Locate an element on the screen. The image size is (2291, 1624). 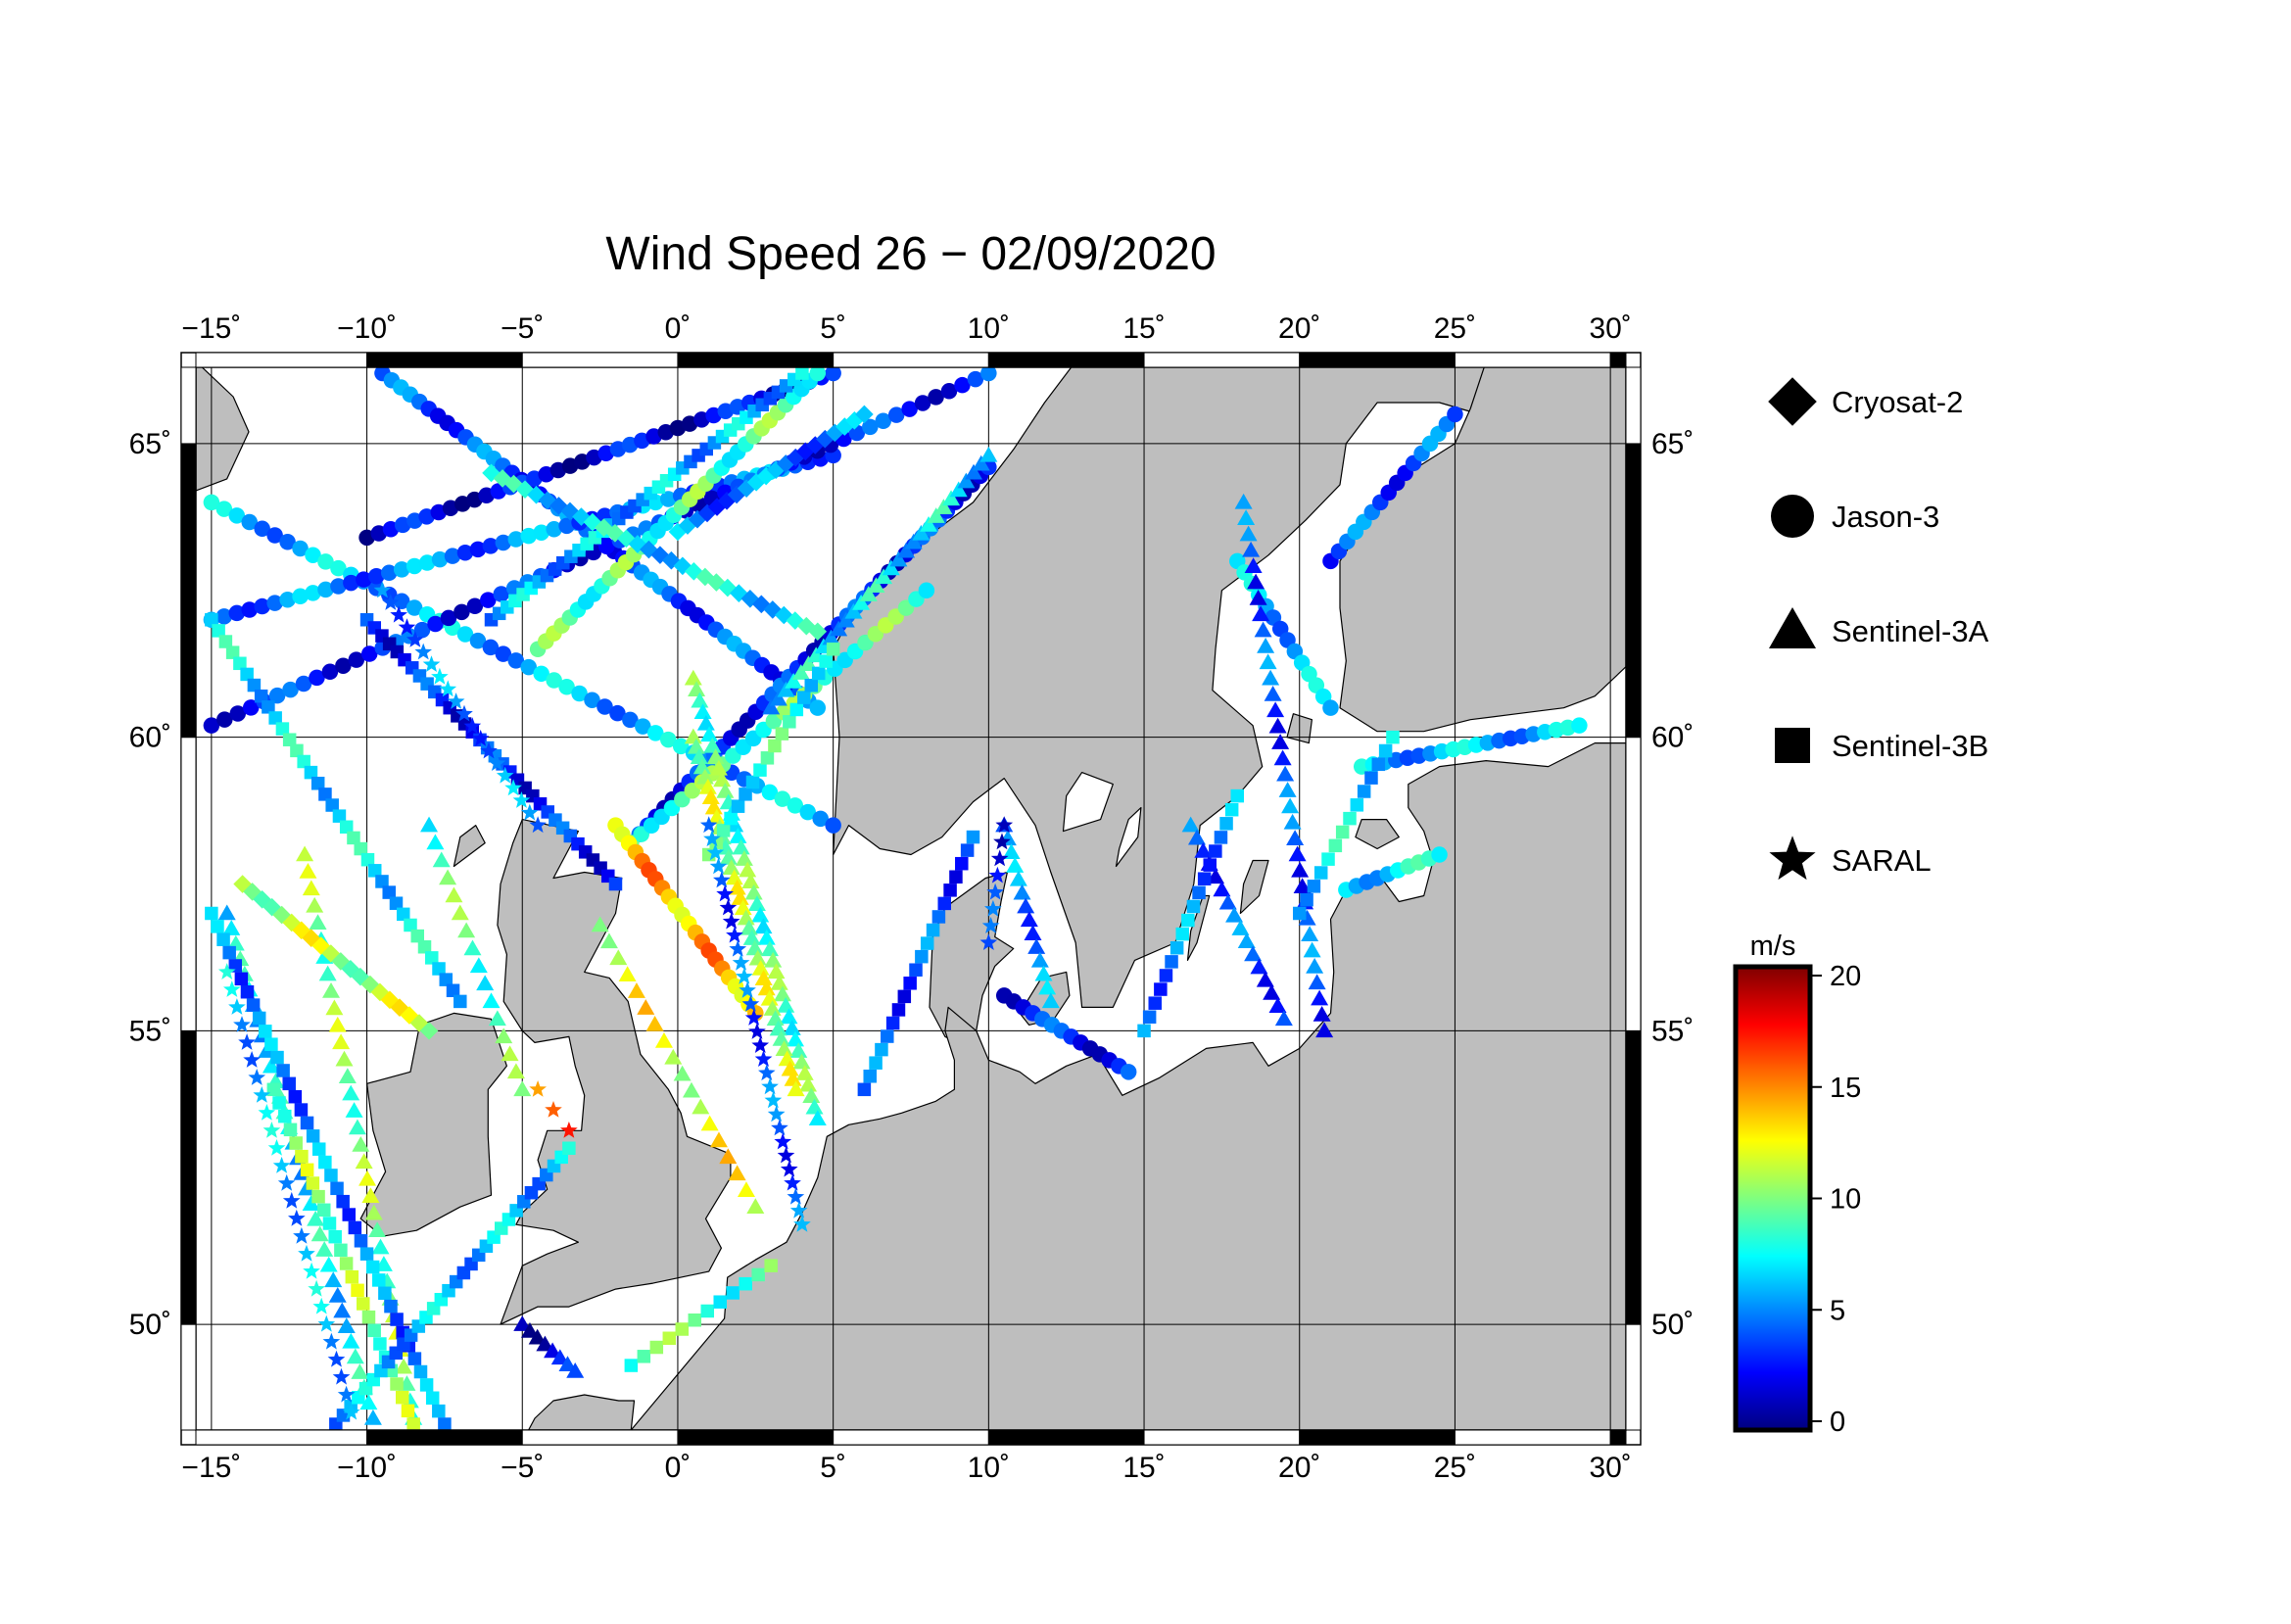
track-sentinel-3b is located at coordinates (770, 752).